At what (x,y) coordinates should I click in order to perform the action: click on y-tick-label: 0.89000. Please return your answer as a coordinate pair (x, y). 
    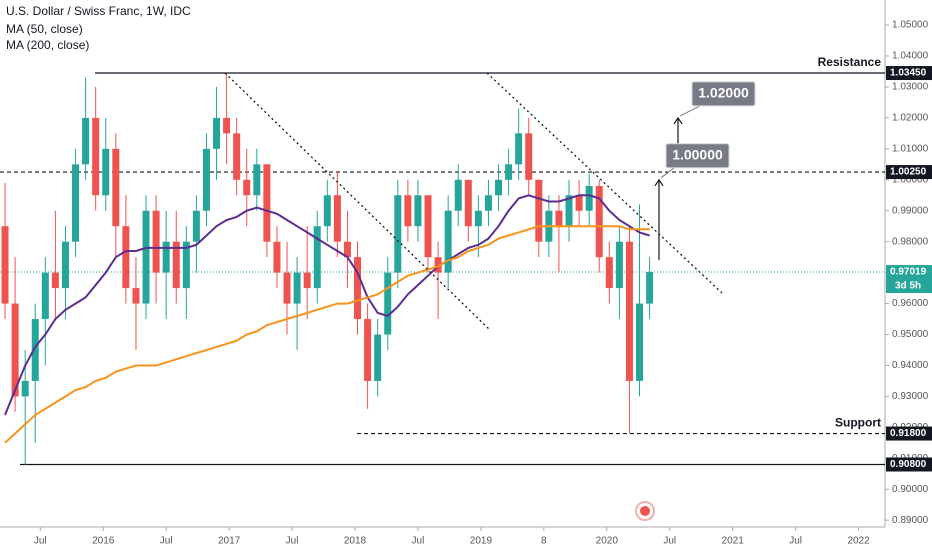
    Looking at the image, I should click on (910, 520).